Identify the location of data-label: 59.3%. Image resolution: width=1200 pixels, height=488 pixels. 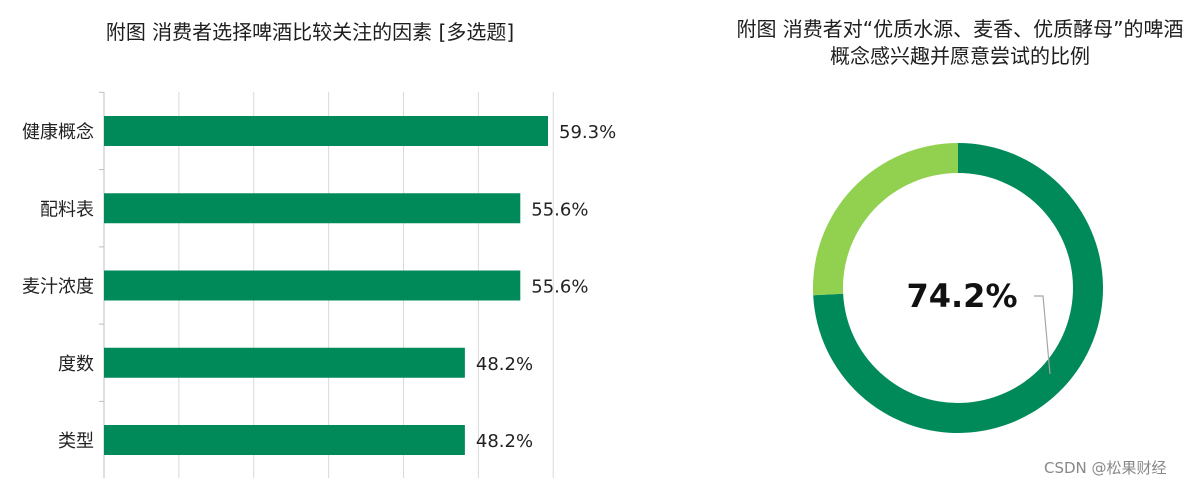
(587, 132).